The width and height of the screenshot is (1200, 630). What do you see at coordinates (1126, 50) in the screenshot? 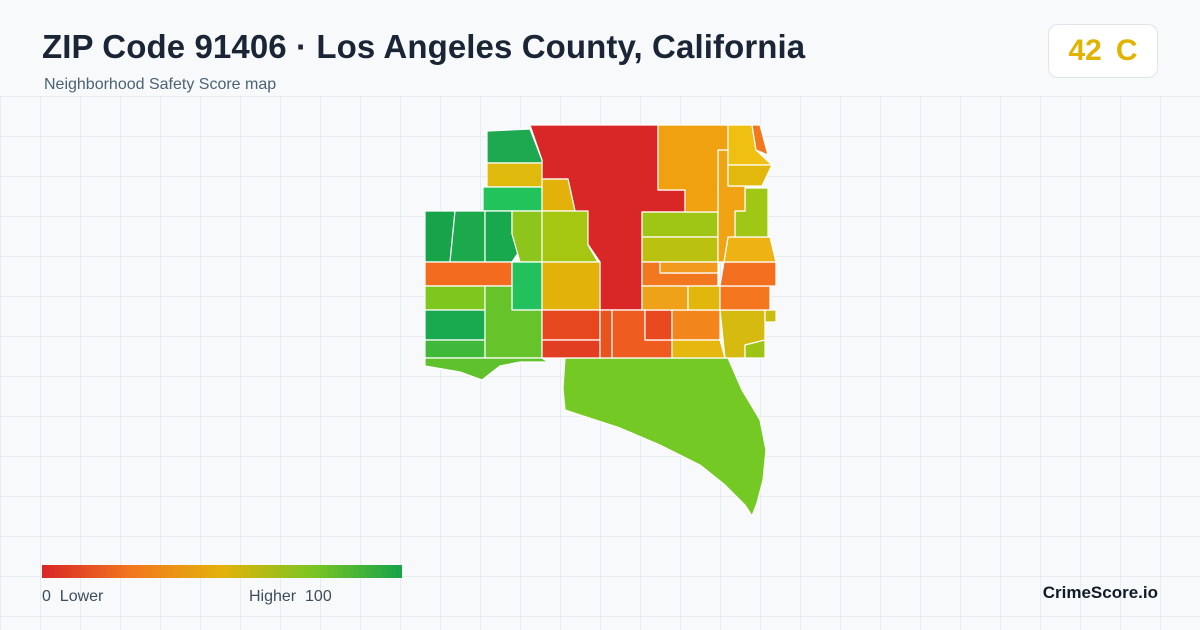
I see `safety-score-grade: C` at bounding box center [1126, 50].